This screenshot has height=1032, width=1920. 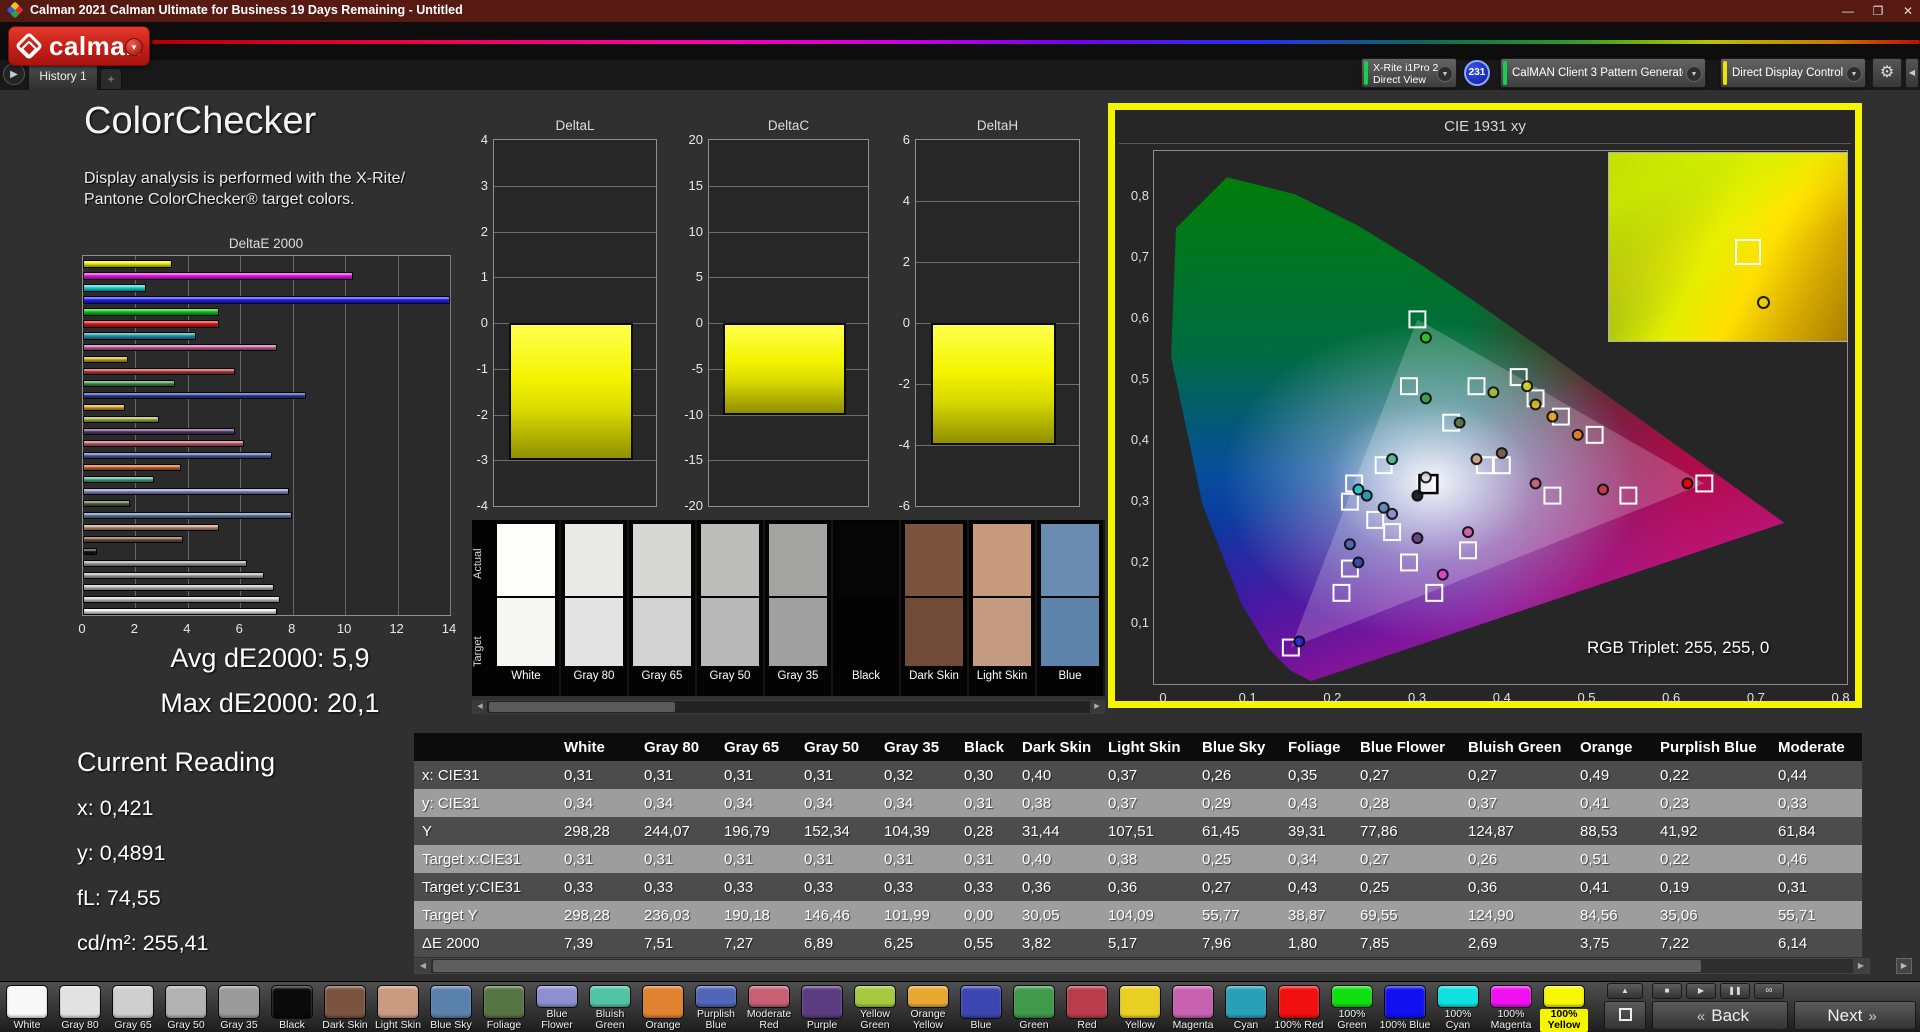 I want to click on pattern-chip-blue-sky: Blue Sky, so click(x=451, y=1007).